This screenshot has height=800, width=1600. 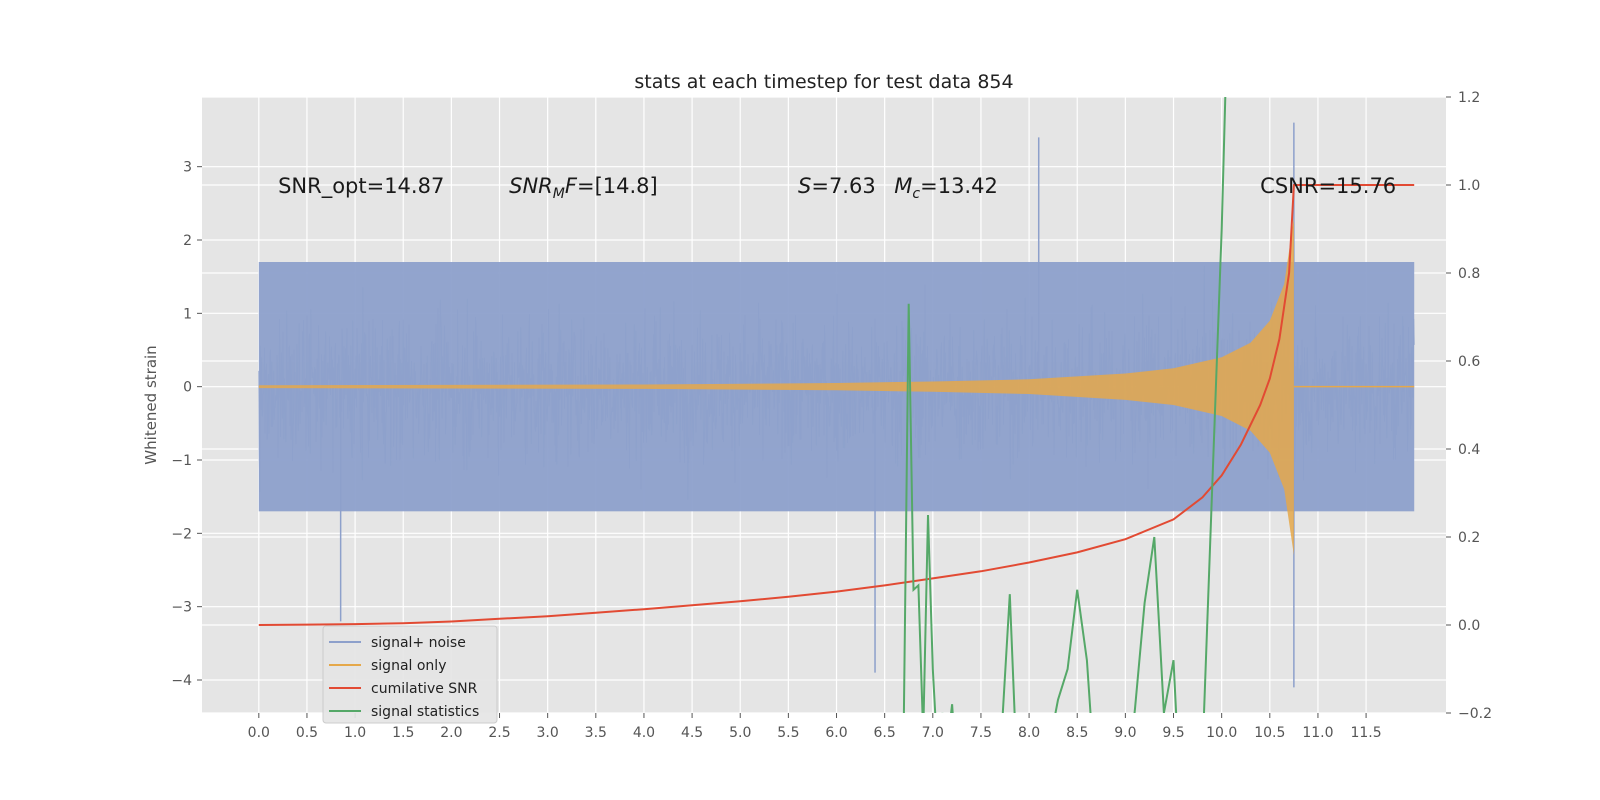 What do you see at coordinates (418, 643) in the screenshot?
I see `legend-entry: signal+ noise` at bounding box center [418, 643].